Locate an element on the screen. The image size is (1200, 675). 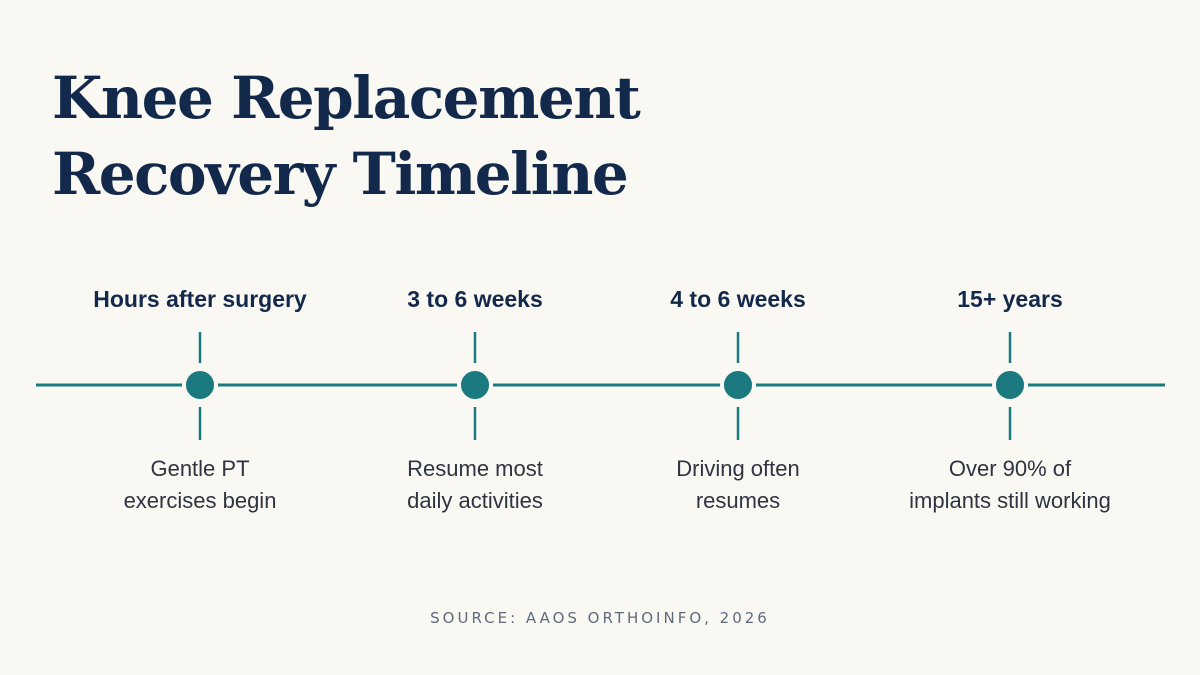
title-line: Knee Replacement is located at coordinates (346, 98).